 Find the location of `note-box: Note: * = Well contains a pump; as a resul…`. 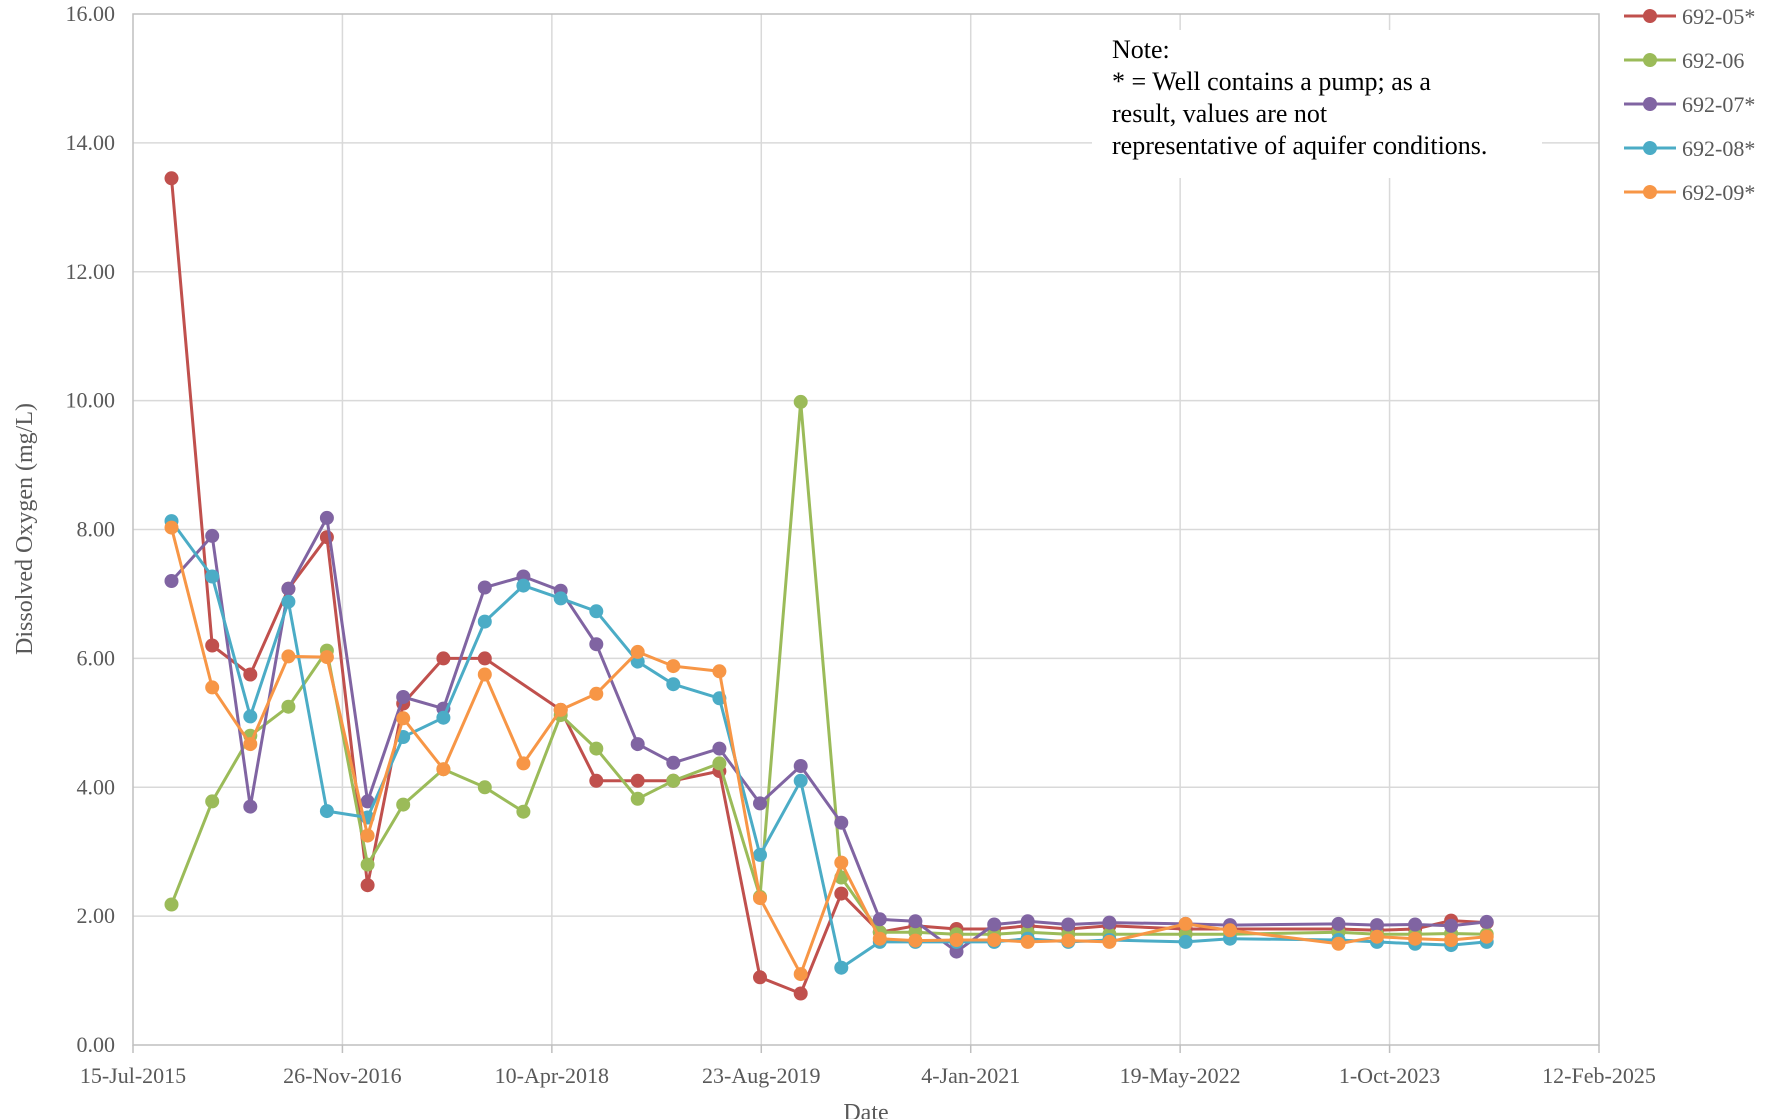

note-box: Note: * = Well contains a pump; as a resul… is located at coordinates (1317, 104).